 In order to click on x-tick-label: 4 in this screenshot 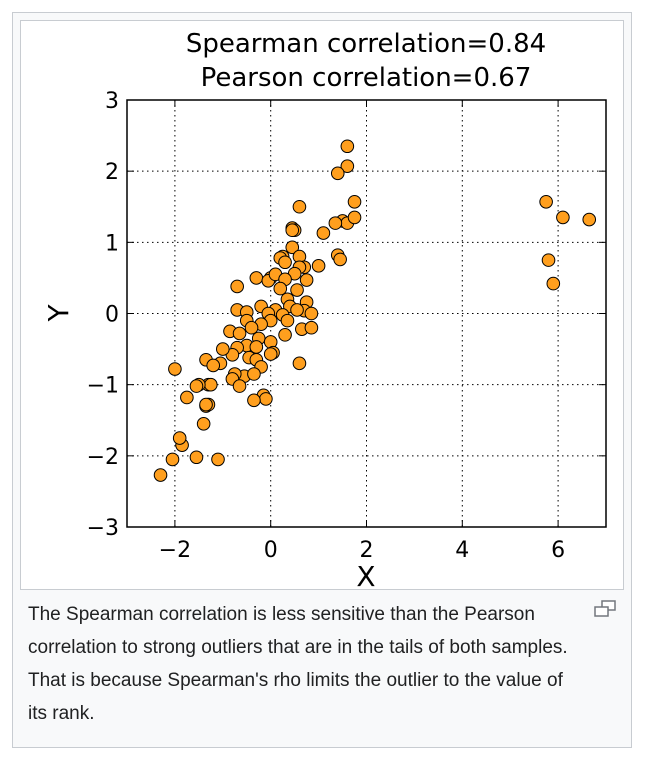, I will do `click(462, 550)`.